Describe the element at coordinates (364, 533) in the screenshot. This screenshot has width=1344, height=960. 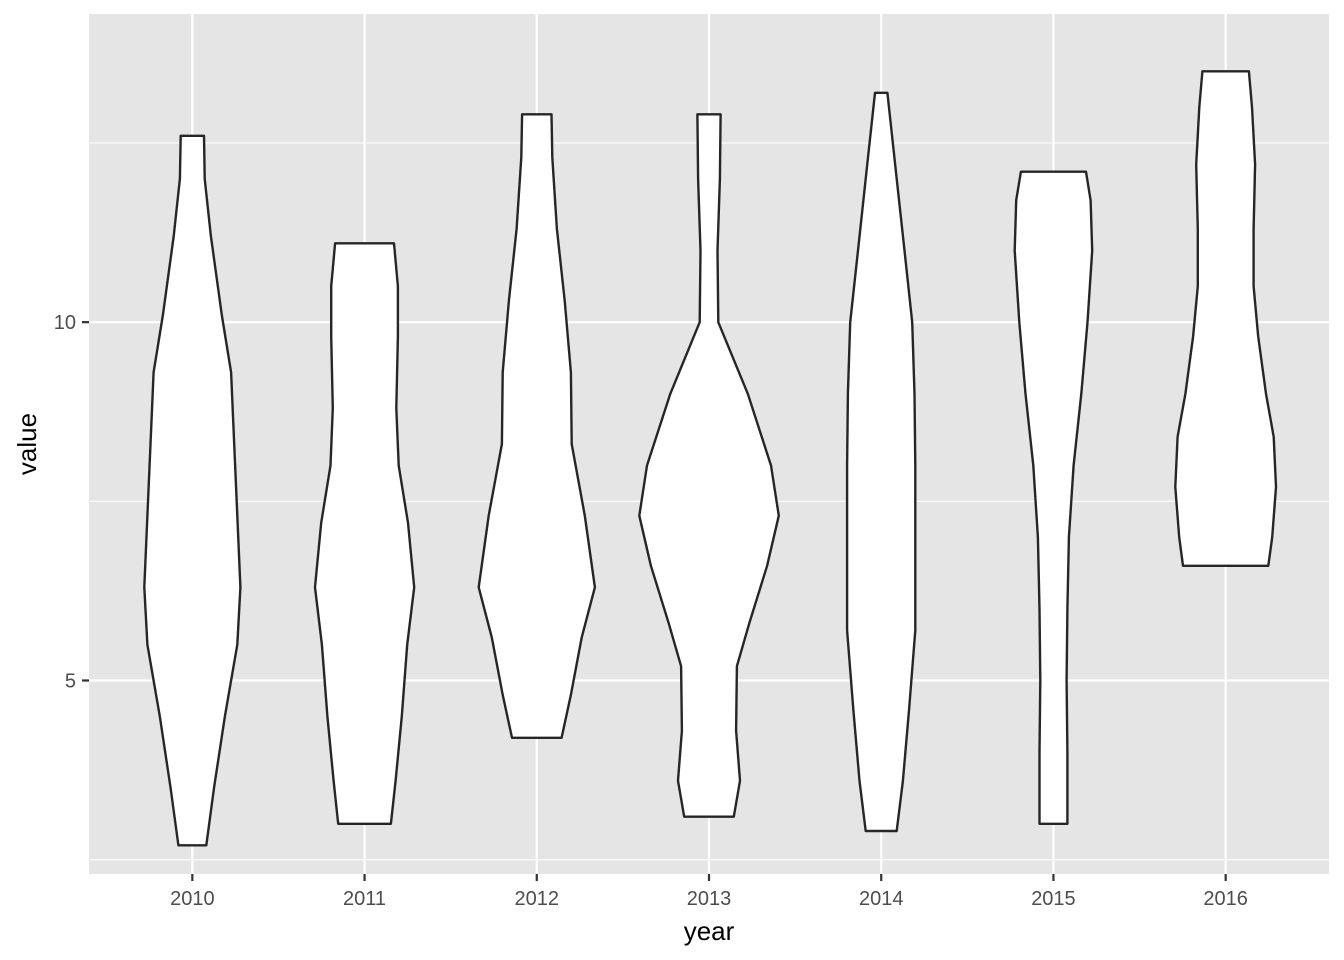
I see `violin-2011` at that location.